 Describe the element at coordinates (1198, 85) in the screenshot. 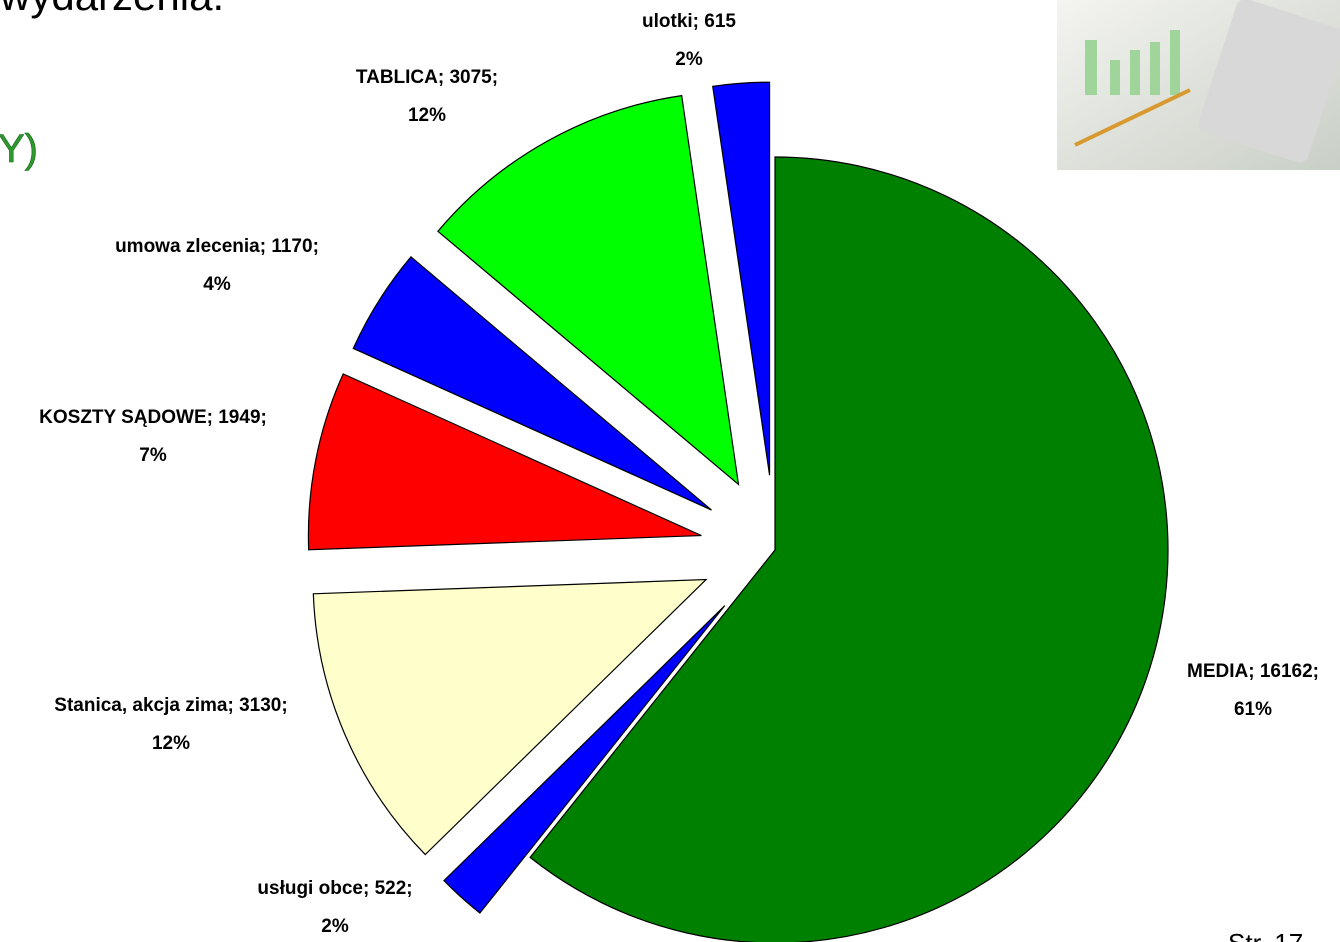

I see `photo` at that location.